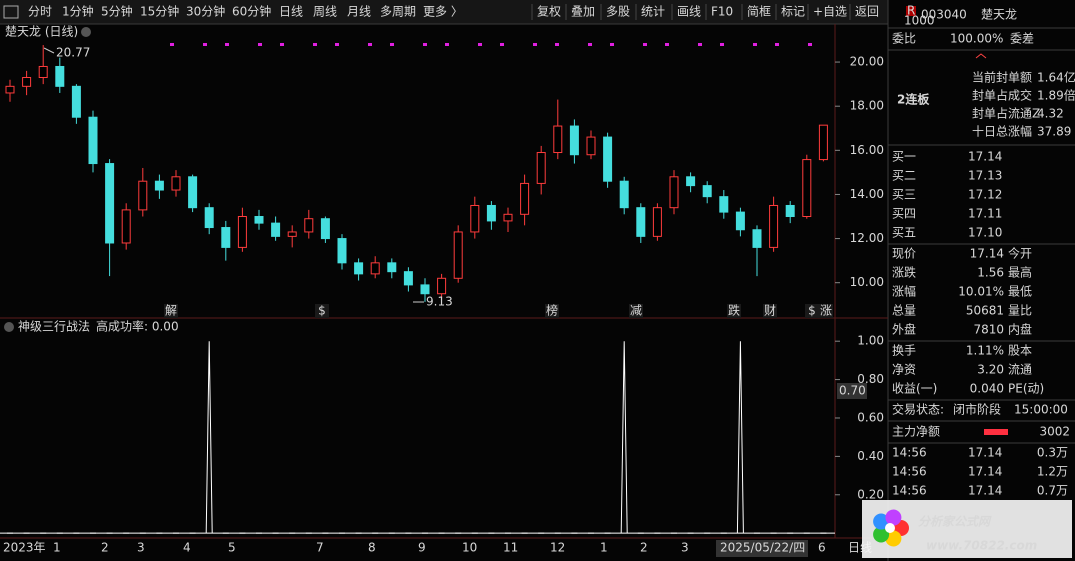 This screenshot has height=561, width=1075. What do you see at coordinates (985, 311) in the screenshot?
I see `quote-value: 50681` at bounding box center [985, 311].